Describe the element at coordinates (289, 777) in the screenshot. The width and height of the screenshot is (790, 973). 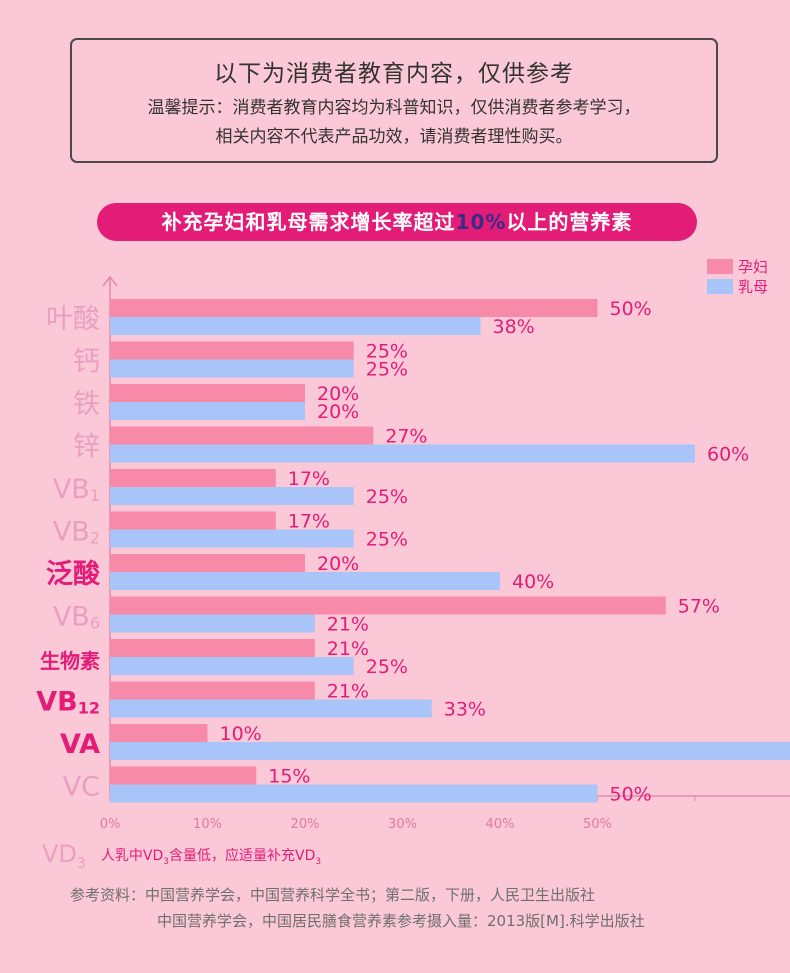
I see `value-label: 15%` at that location.